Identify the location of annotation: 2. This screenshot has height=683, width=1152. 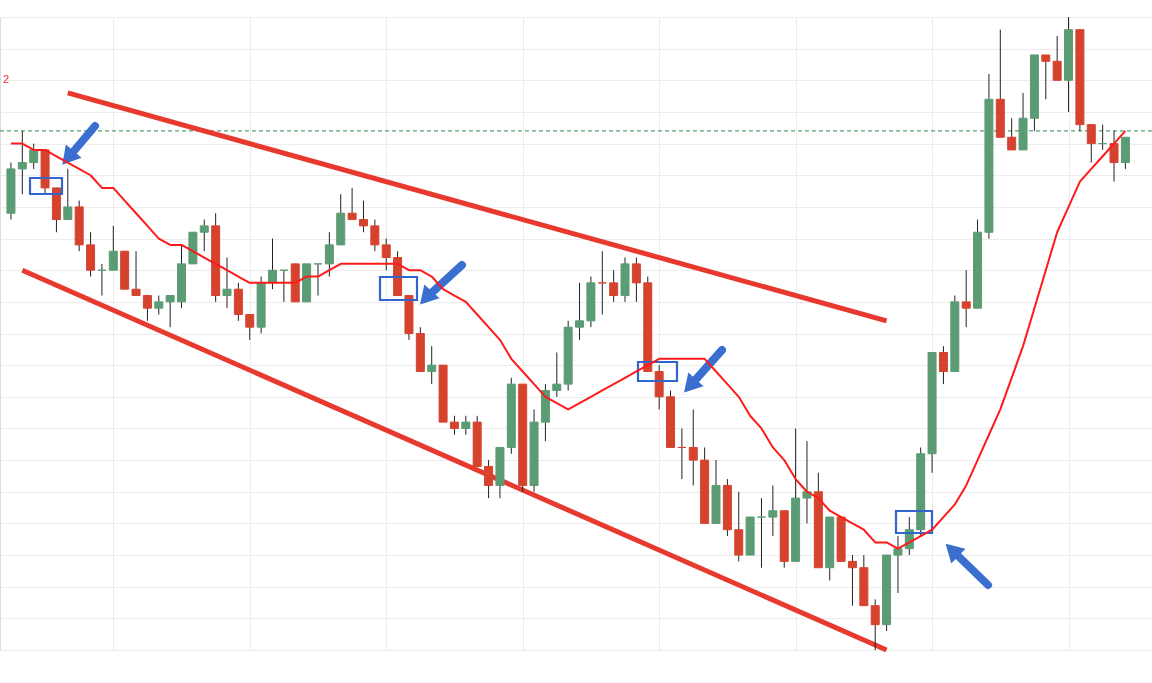
(6, 79).